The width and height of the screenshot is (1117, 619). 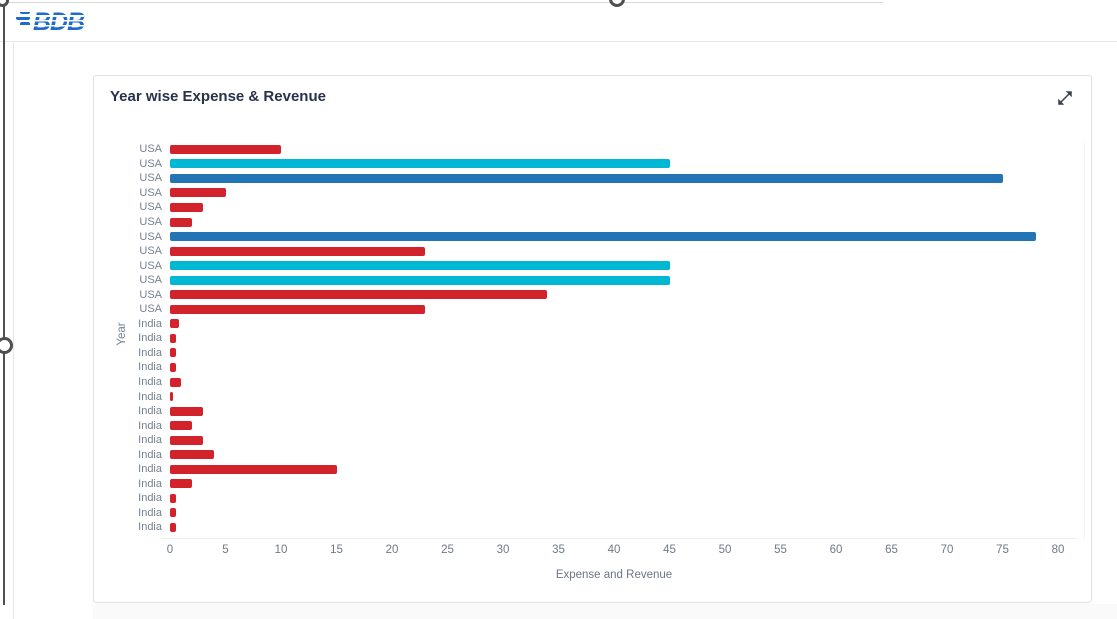 I want to click on x-axis-ticks: 0 5 10 15 20 25 30 35 40 45 50 55 60 65 70 75 80, so click(x=615, y=551).